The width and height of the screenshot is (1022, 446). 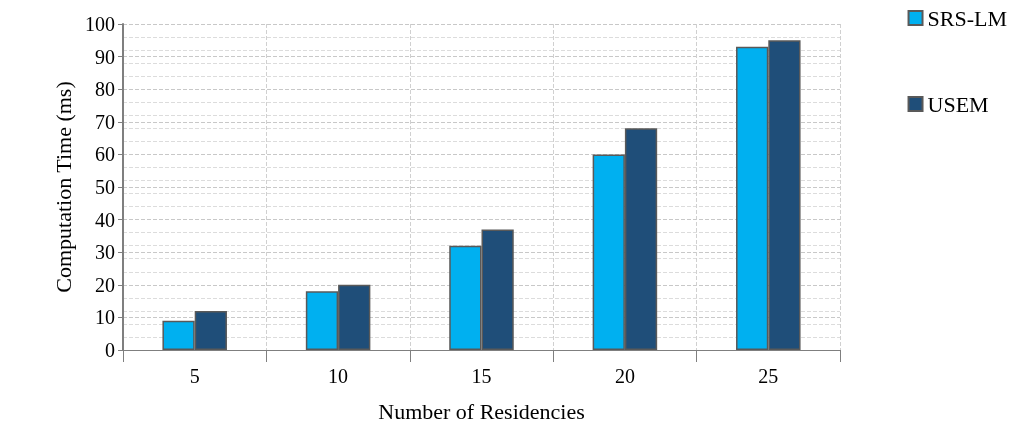 I want to click on legend-label: USEM, so click(x=958, y=104).